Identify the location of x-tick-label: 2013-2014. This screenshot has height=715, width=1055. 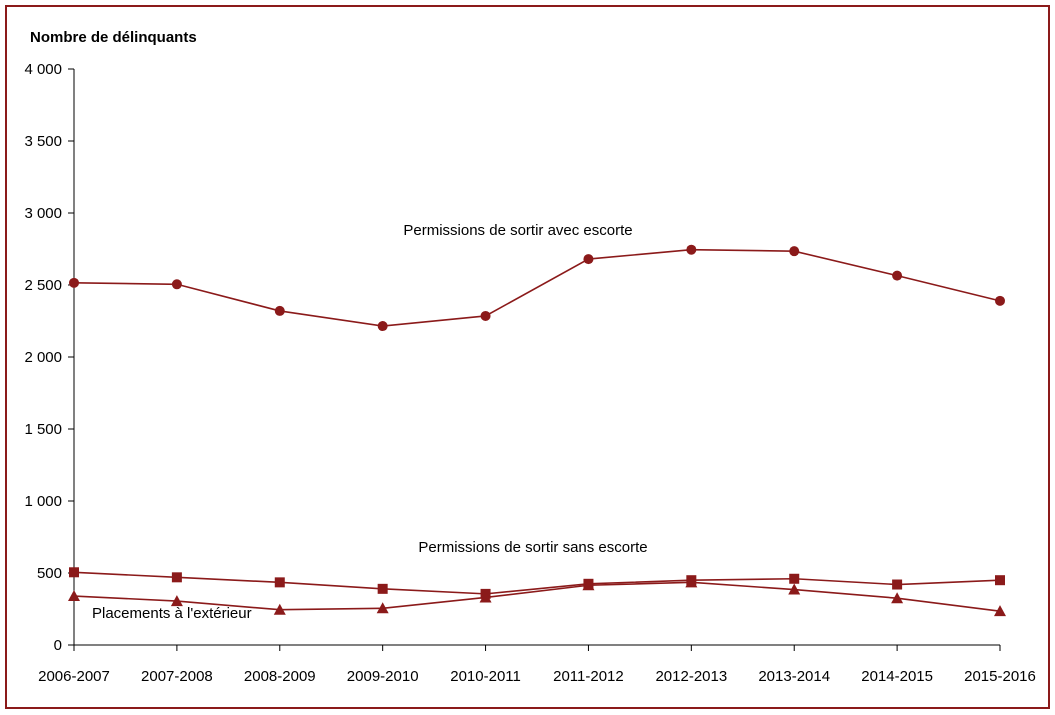
(794, 676).